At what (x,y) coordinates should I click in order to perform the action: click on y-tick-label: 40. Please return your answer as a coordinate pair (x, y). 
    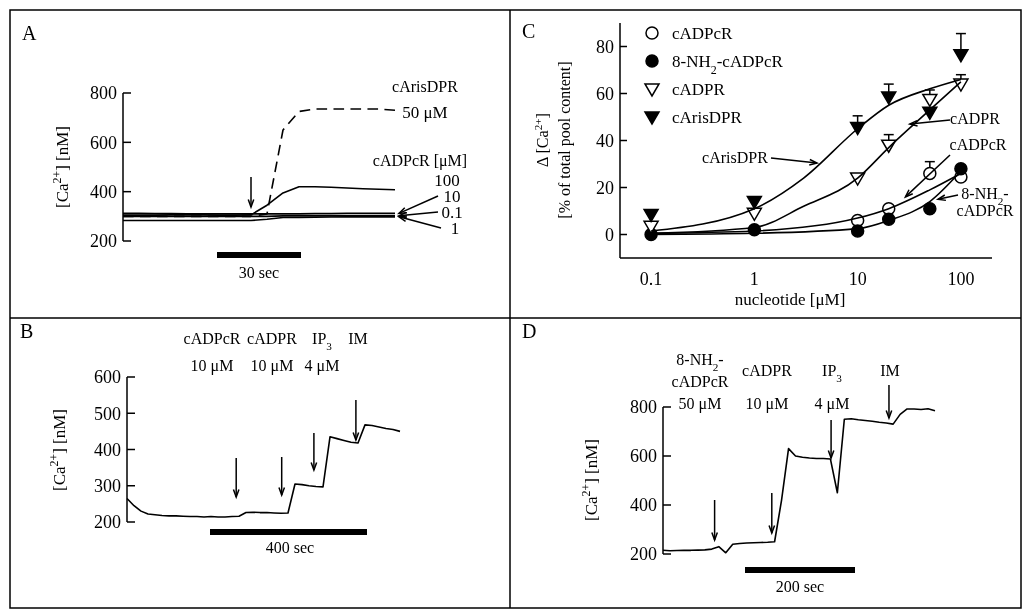
    Looking at the image, I should click on (605, 140).